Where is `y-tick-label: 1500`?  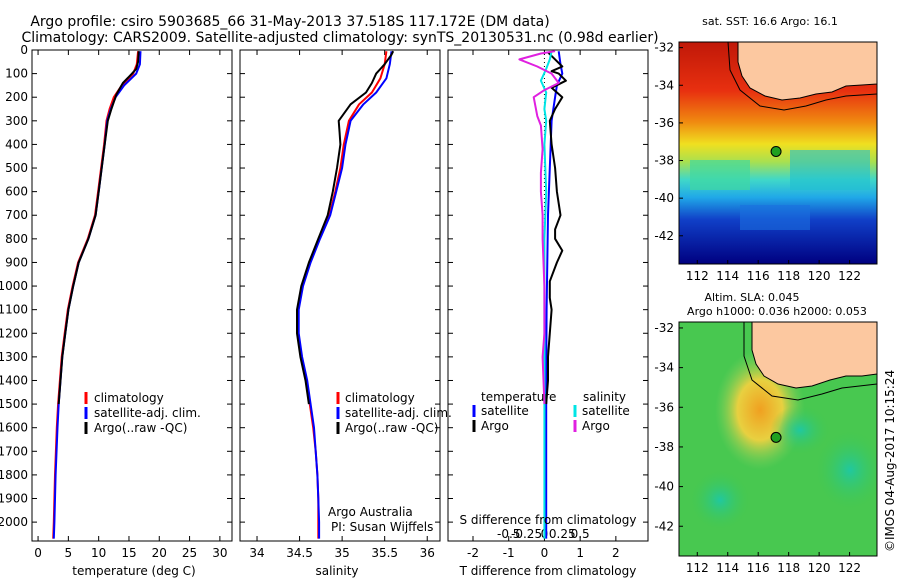 y-tick-label: 1500 is located at coordinates (14, 404).